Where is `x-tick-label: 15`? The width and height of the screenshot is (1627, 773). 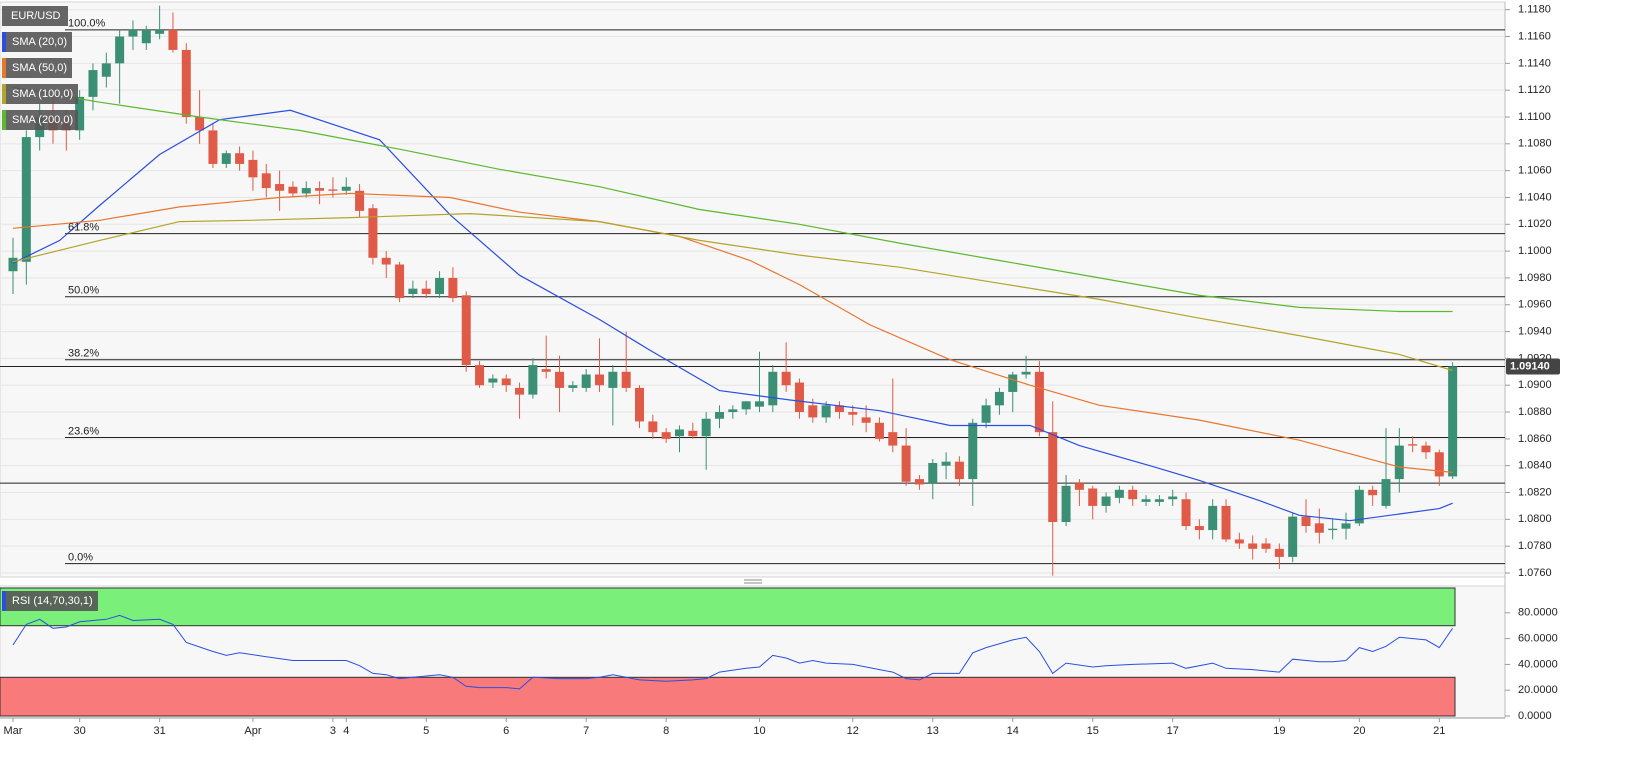
x-tick-label: 15 is located at coordinates (1093, 731).